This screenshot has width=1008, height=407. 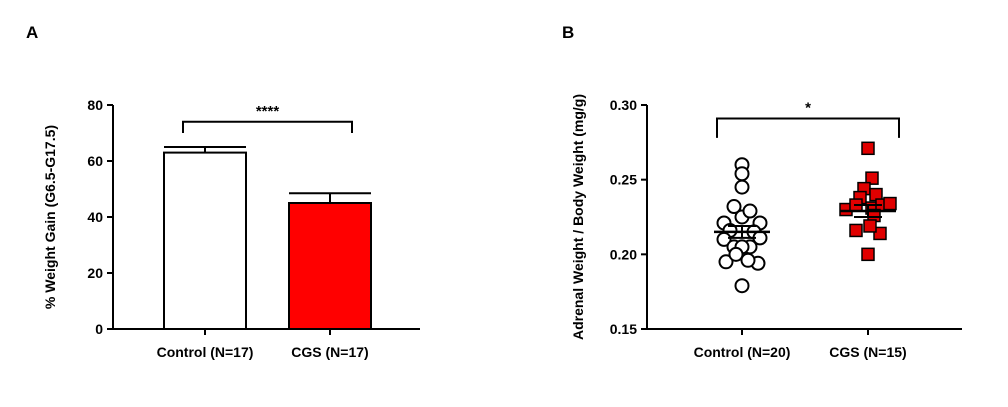 What do you see at coordinates (623, 329) in the screenshot?
I see `panel-b-y-tick-label: 0.15` at bounding box center [623, 329].